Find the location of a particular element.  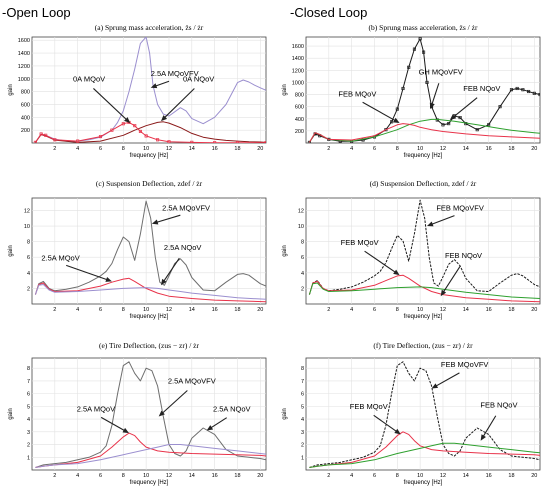

y-tick-label: 1400 is located at coordinates (298, 59).